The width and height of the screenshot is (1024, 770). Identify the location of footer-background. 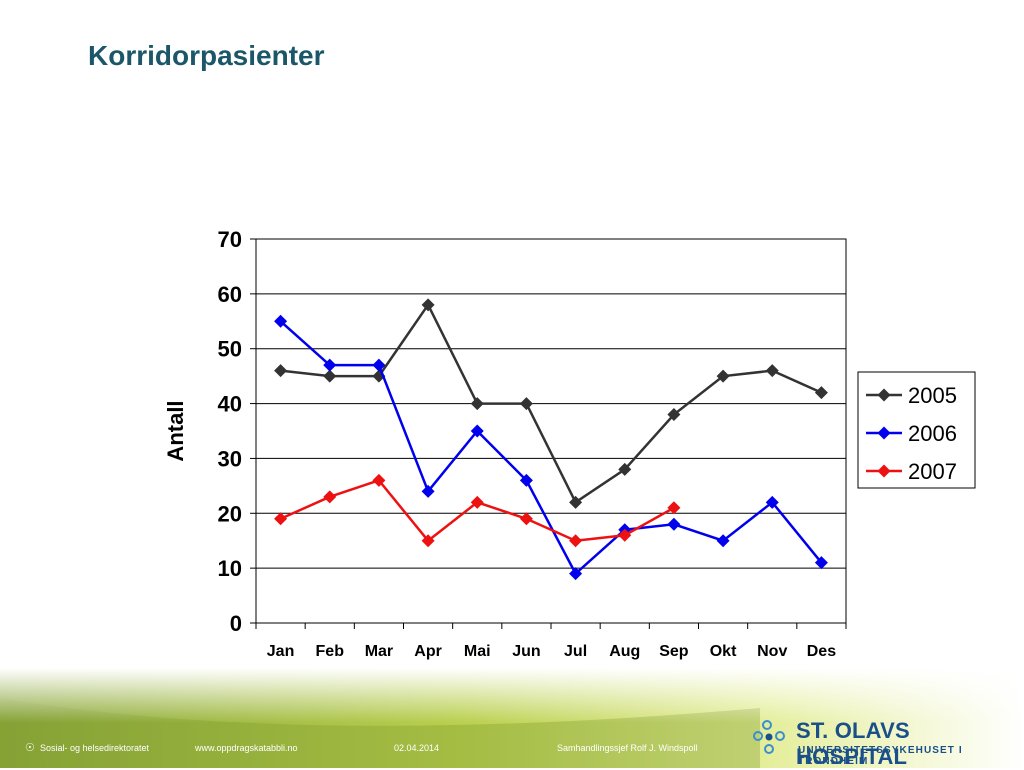
(512, 718).